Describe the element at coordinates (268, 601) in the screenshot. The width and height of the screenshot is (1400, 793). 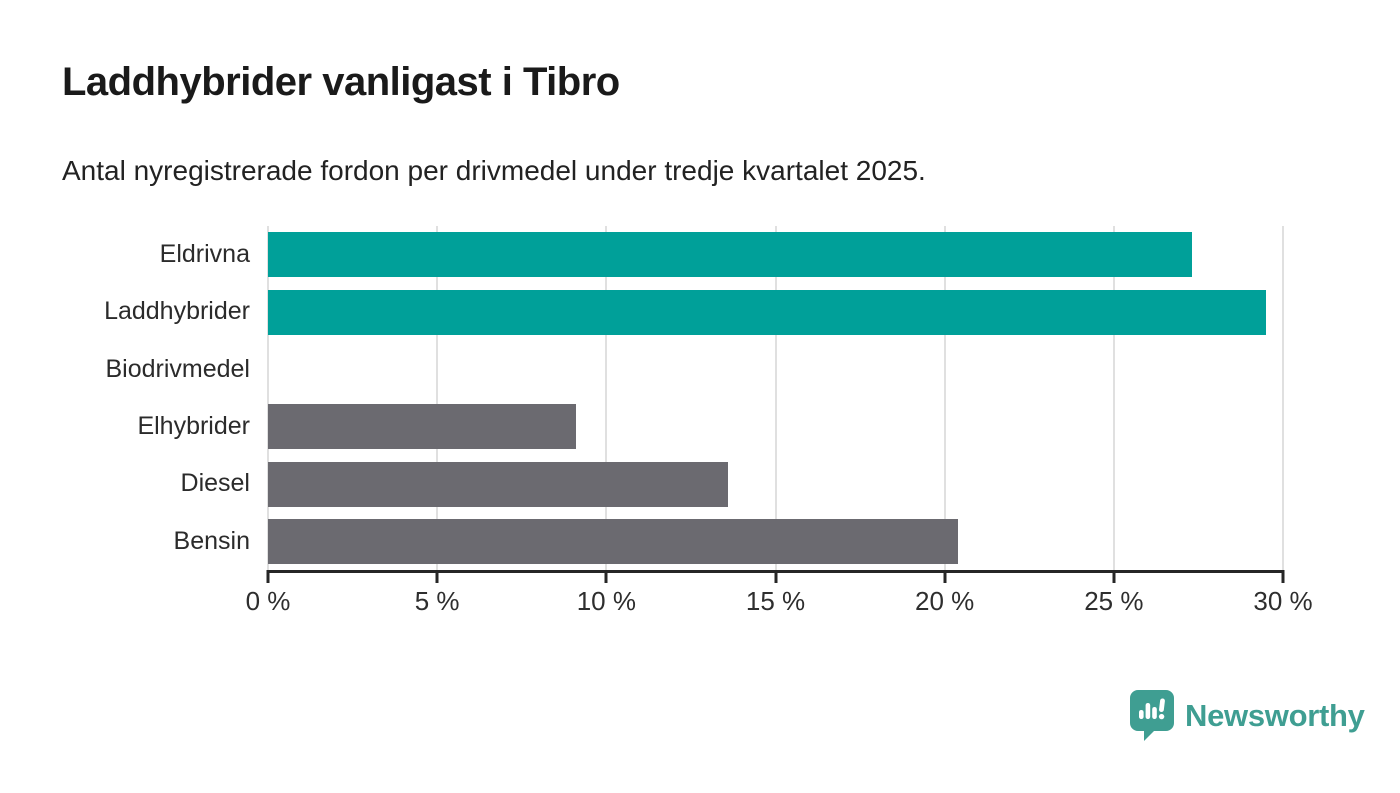
I see `x-axis-tick-label-0: 0 %` at that location.